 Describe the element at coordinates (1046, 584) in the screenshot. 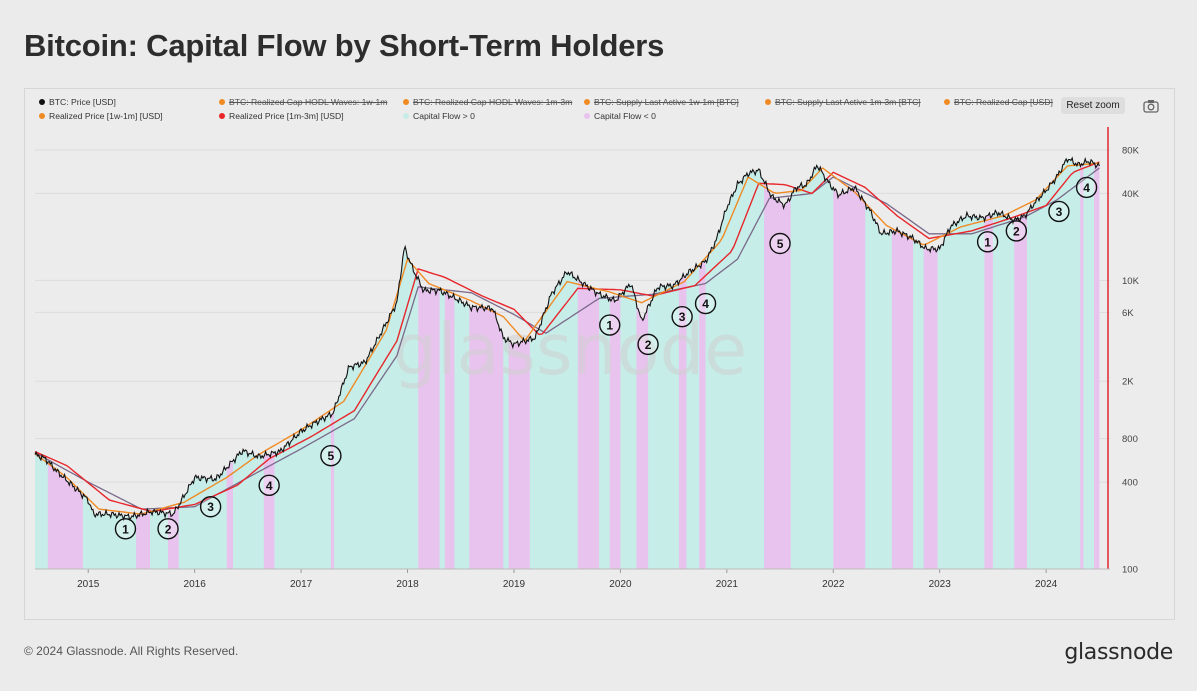

I see `x-tick-label: 2024` at that location.